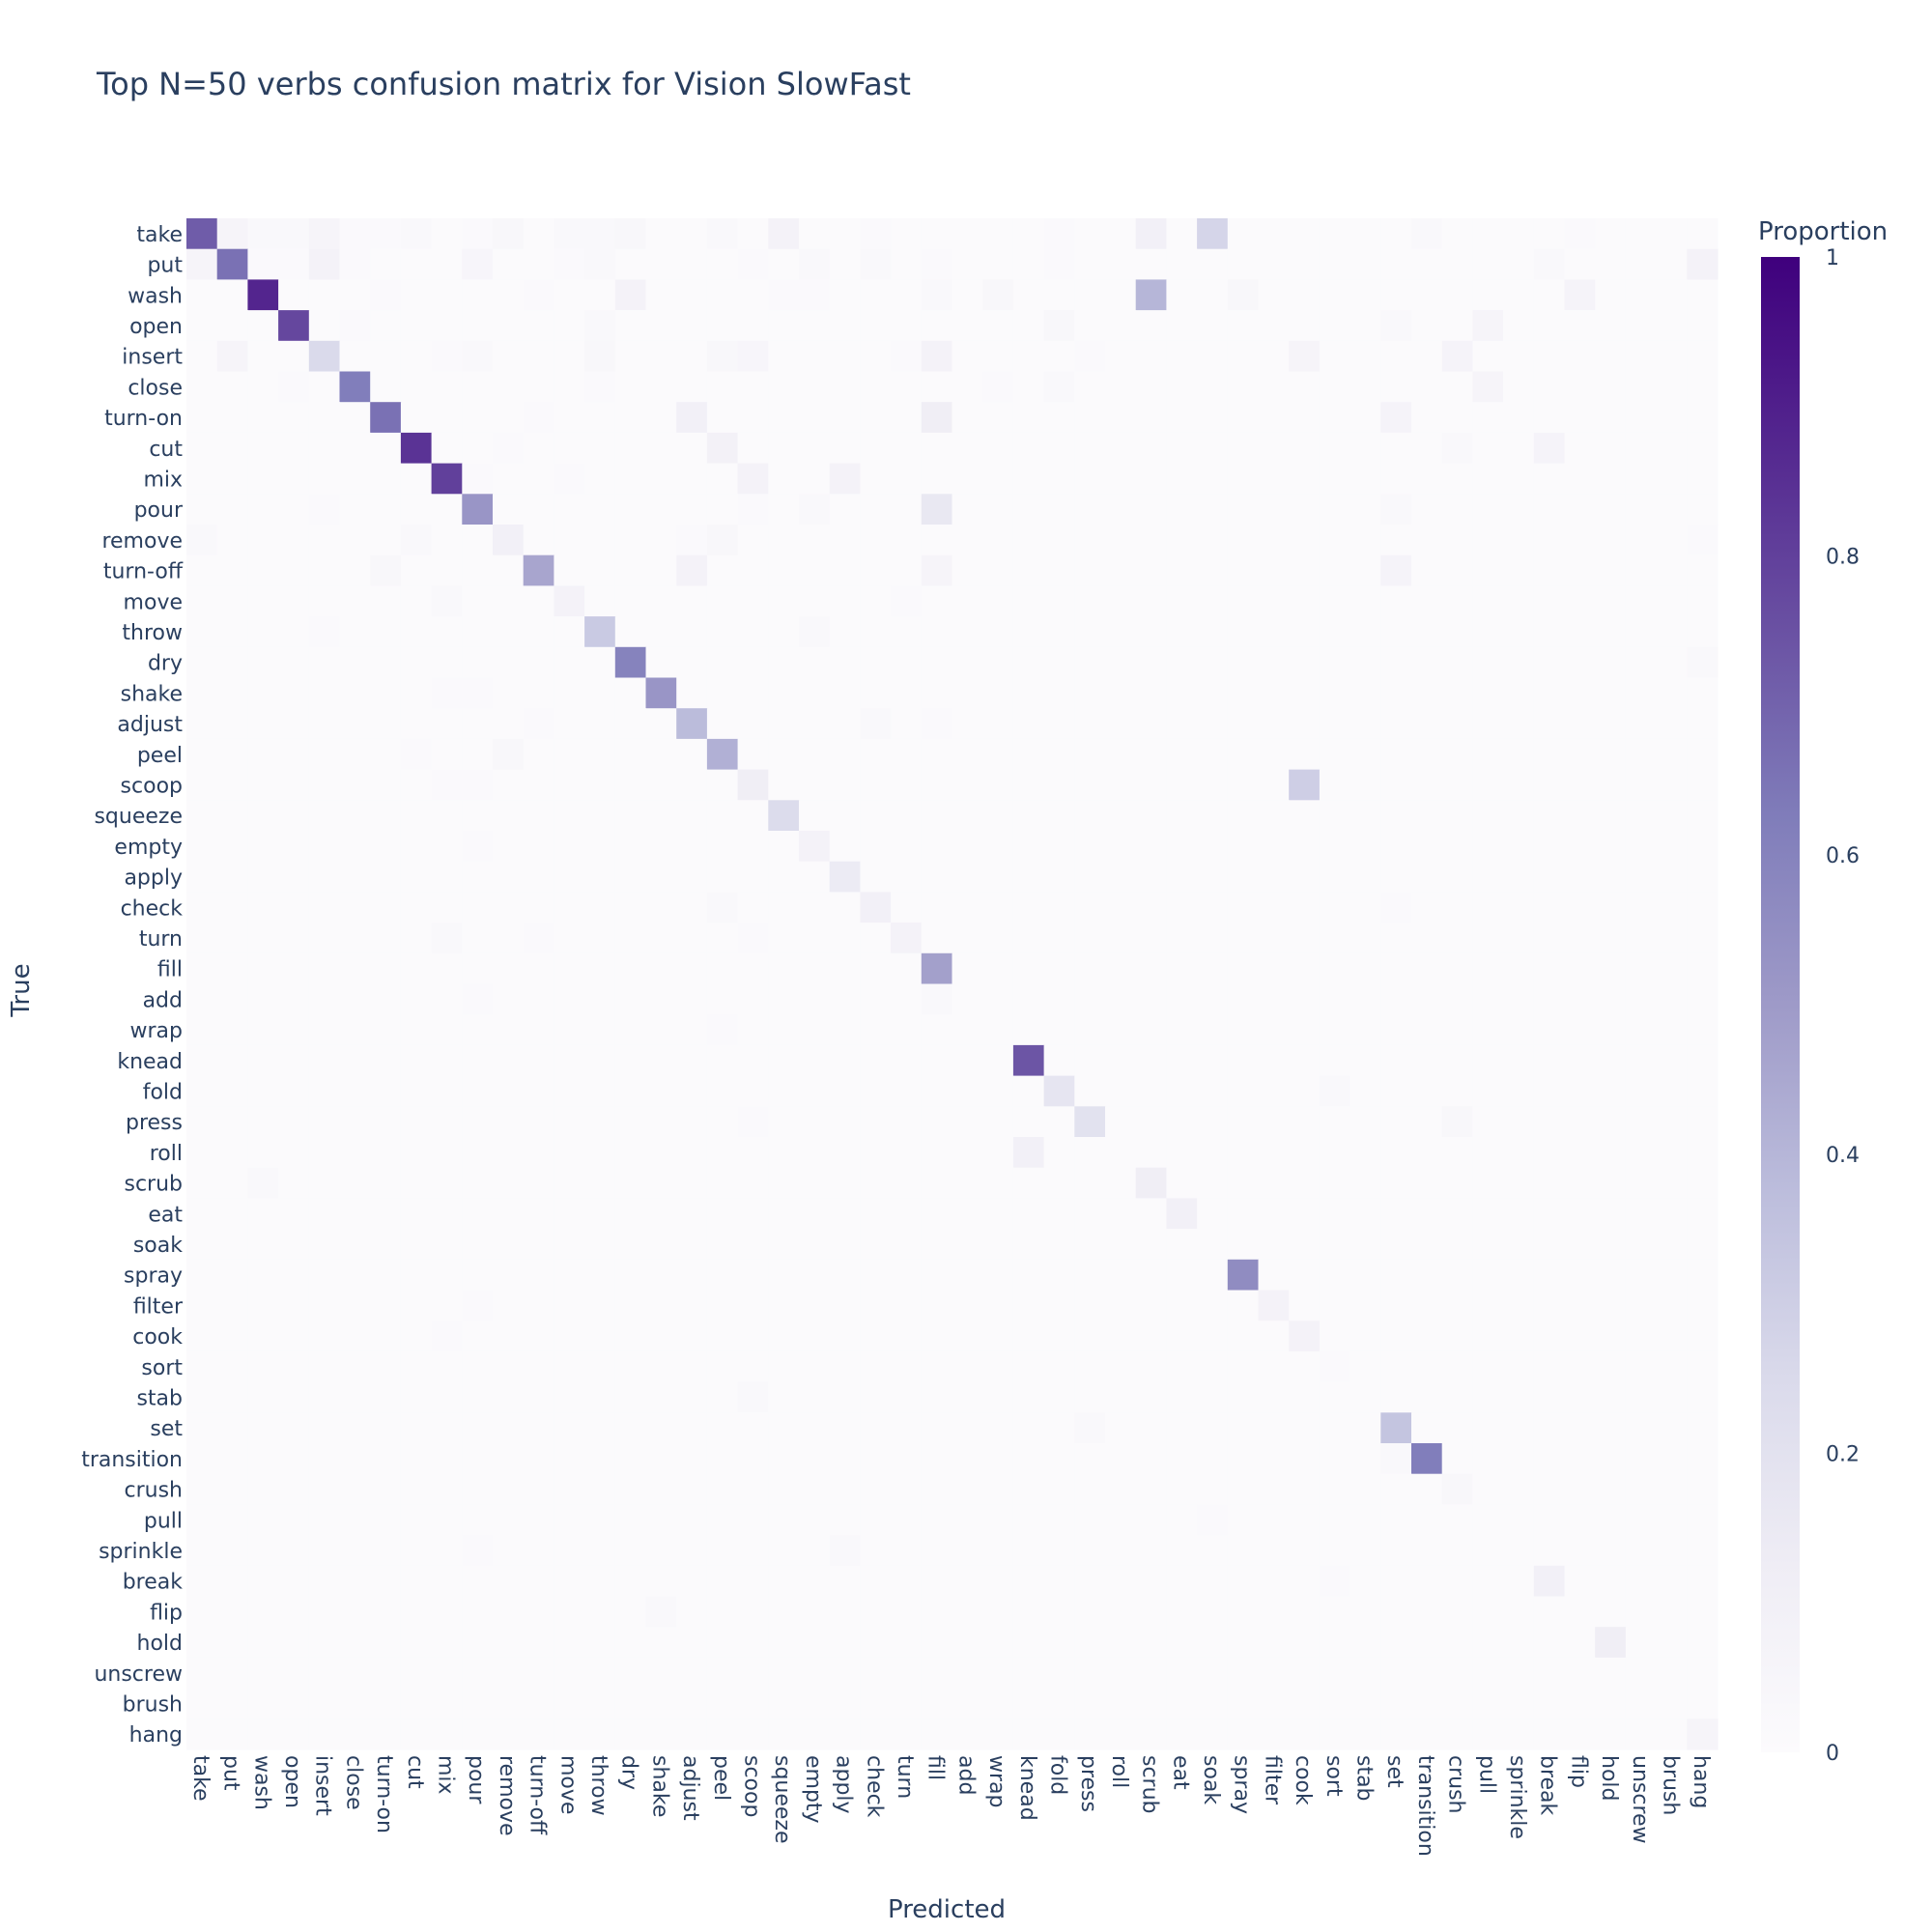 Image resolution: width=1932 pixels, height=1932 pixels. I want to click on cell-shake-mix, so click(447, 693).